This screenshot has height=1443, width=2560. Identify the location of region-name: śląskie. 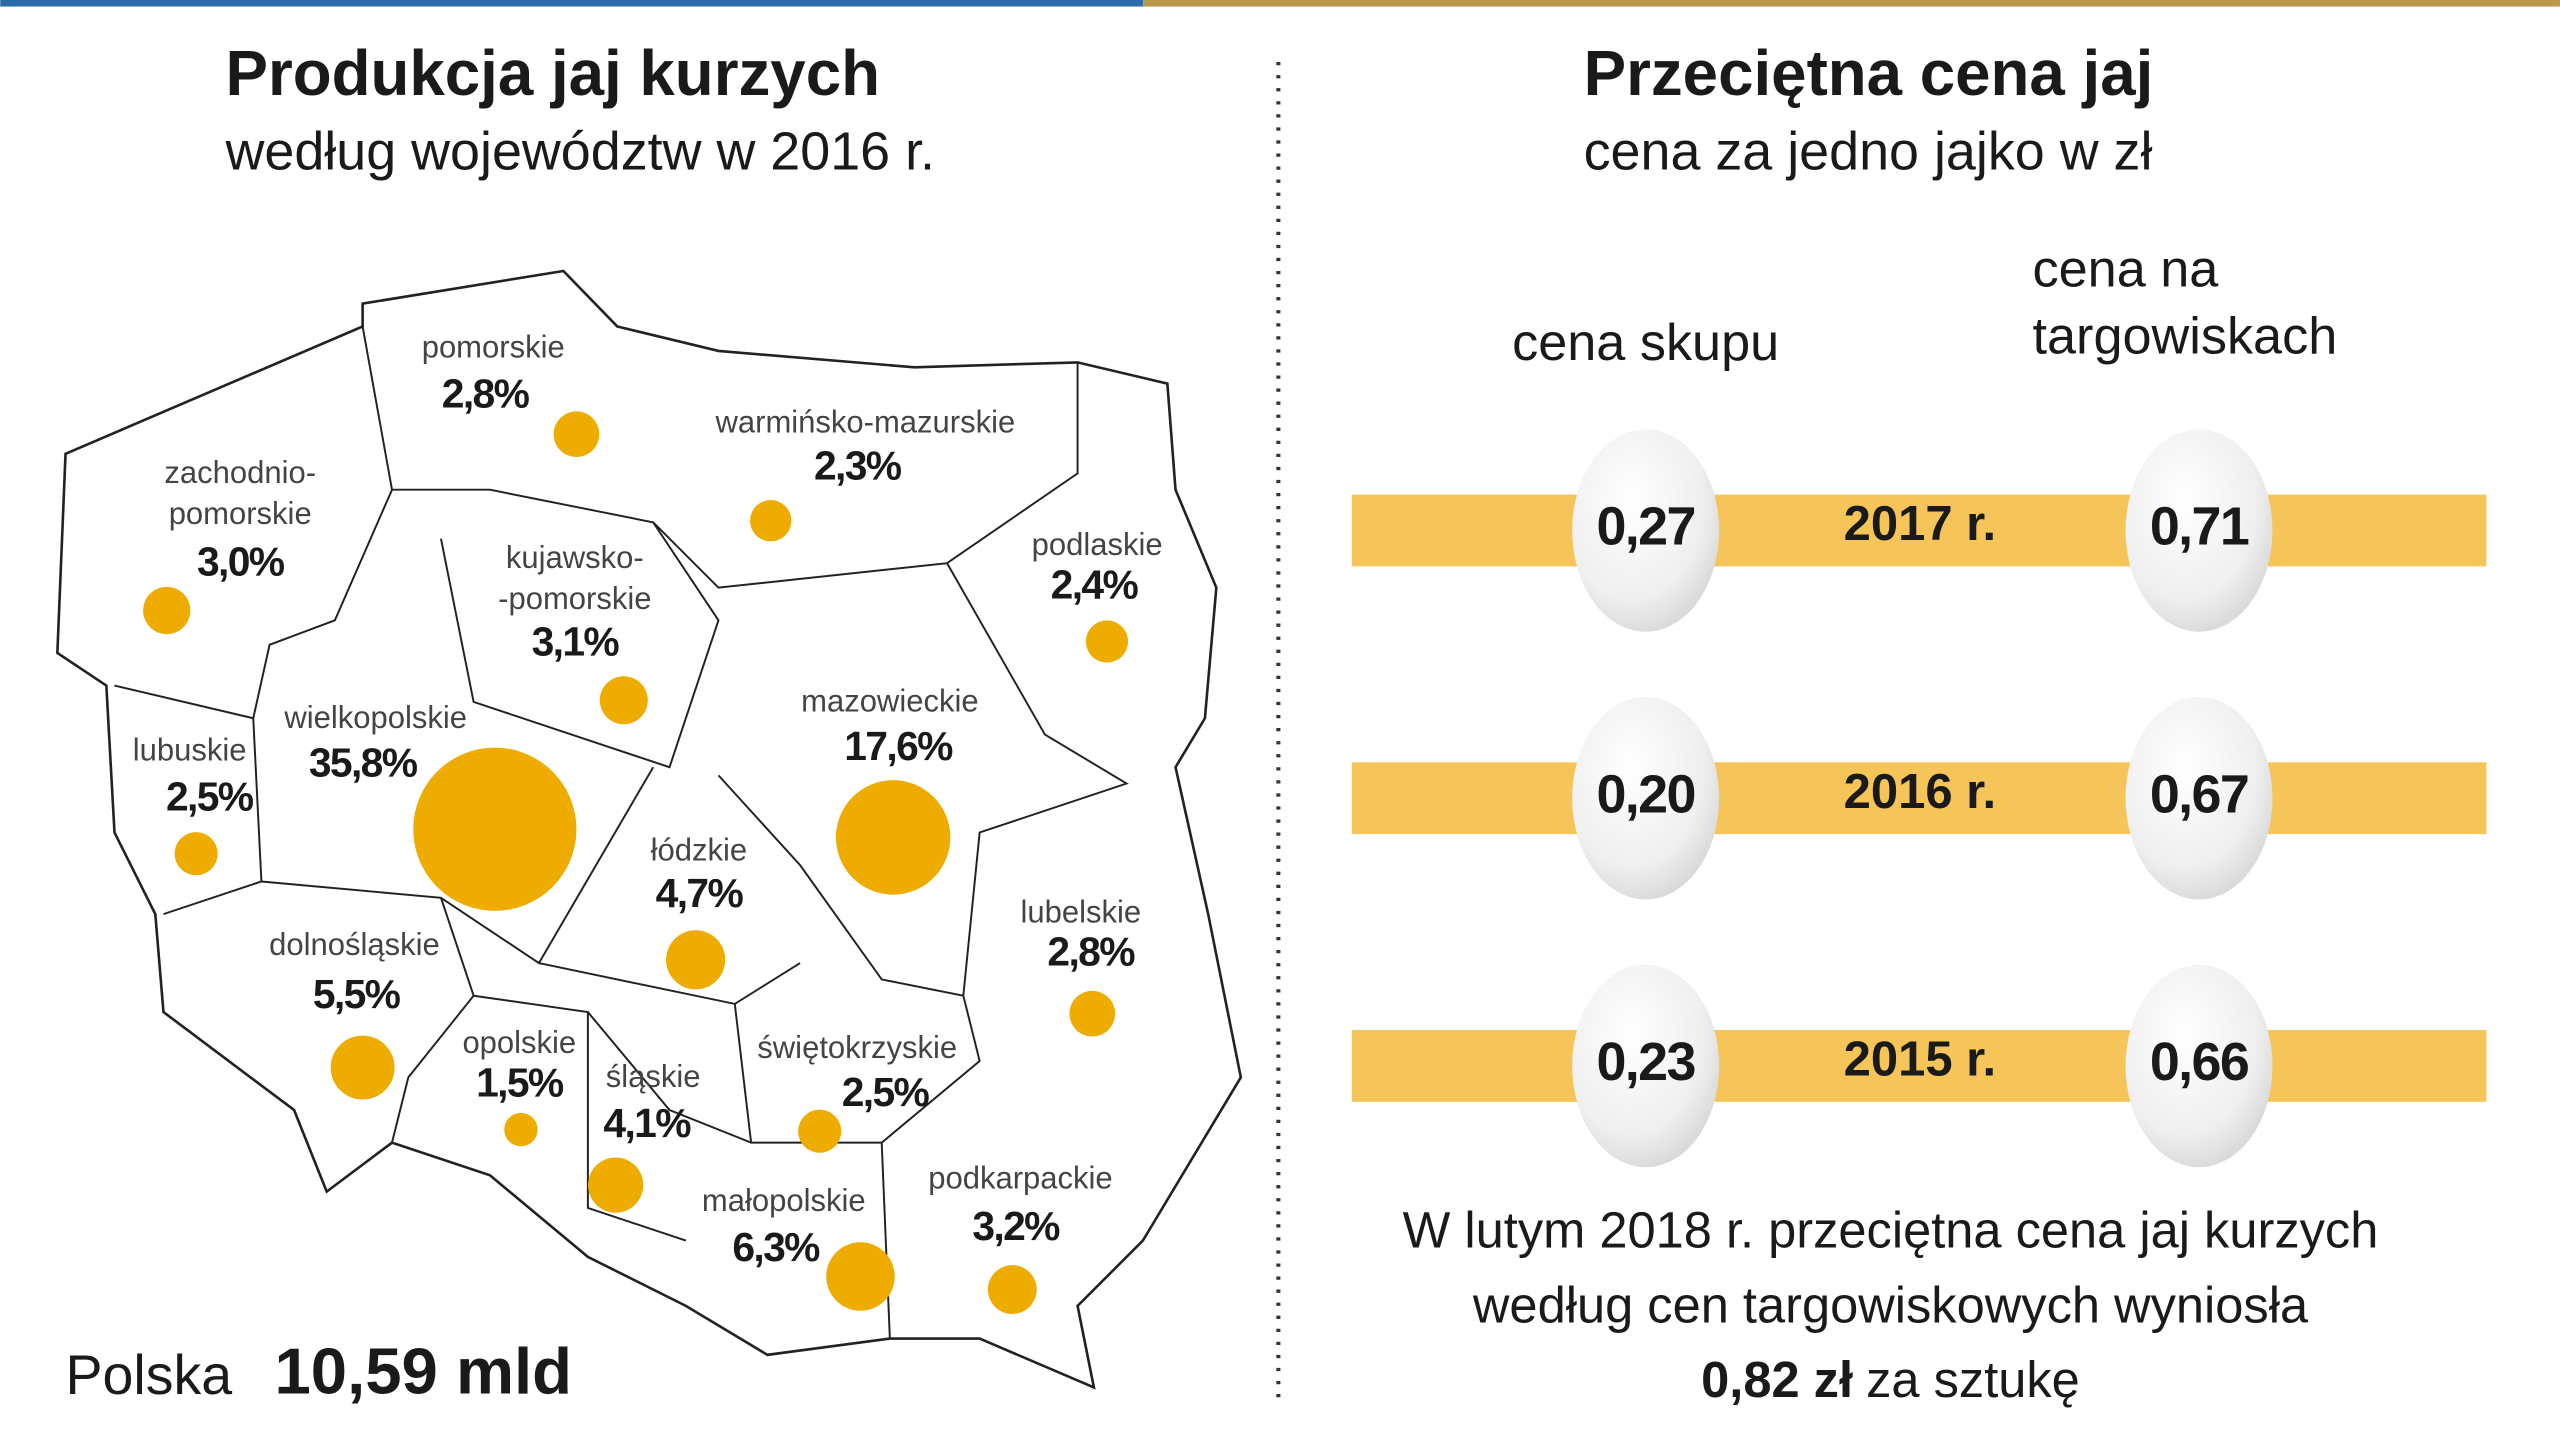
(653, 1076).